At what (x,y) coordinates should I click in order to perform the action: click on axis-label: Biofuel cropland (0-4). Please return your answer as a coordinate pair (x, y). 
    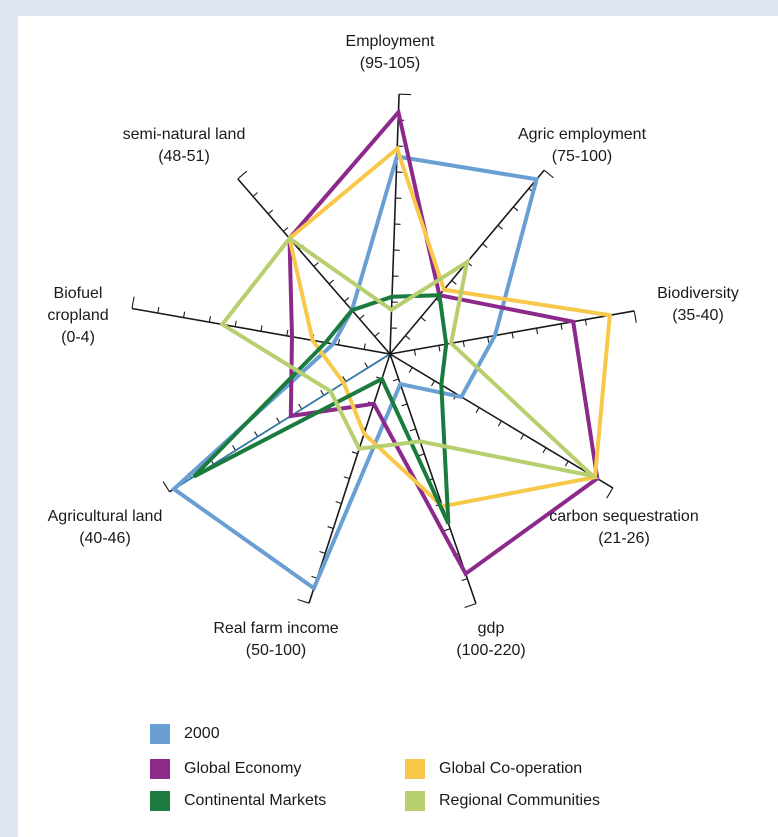
    Looking at the image, I should click on (77, 315).